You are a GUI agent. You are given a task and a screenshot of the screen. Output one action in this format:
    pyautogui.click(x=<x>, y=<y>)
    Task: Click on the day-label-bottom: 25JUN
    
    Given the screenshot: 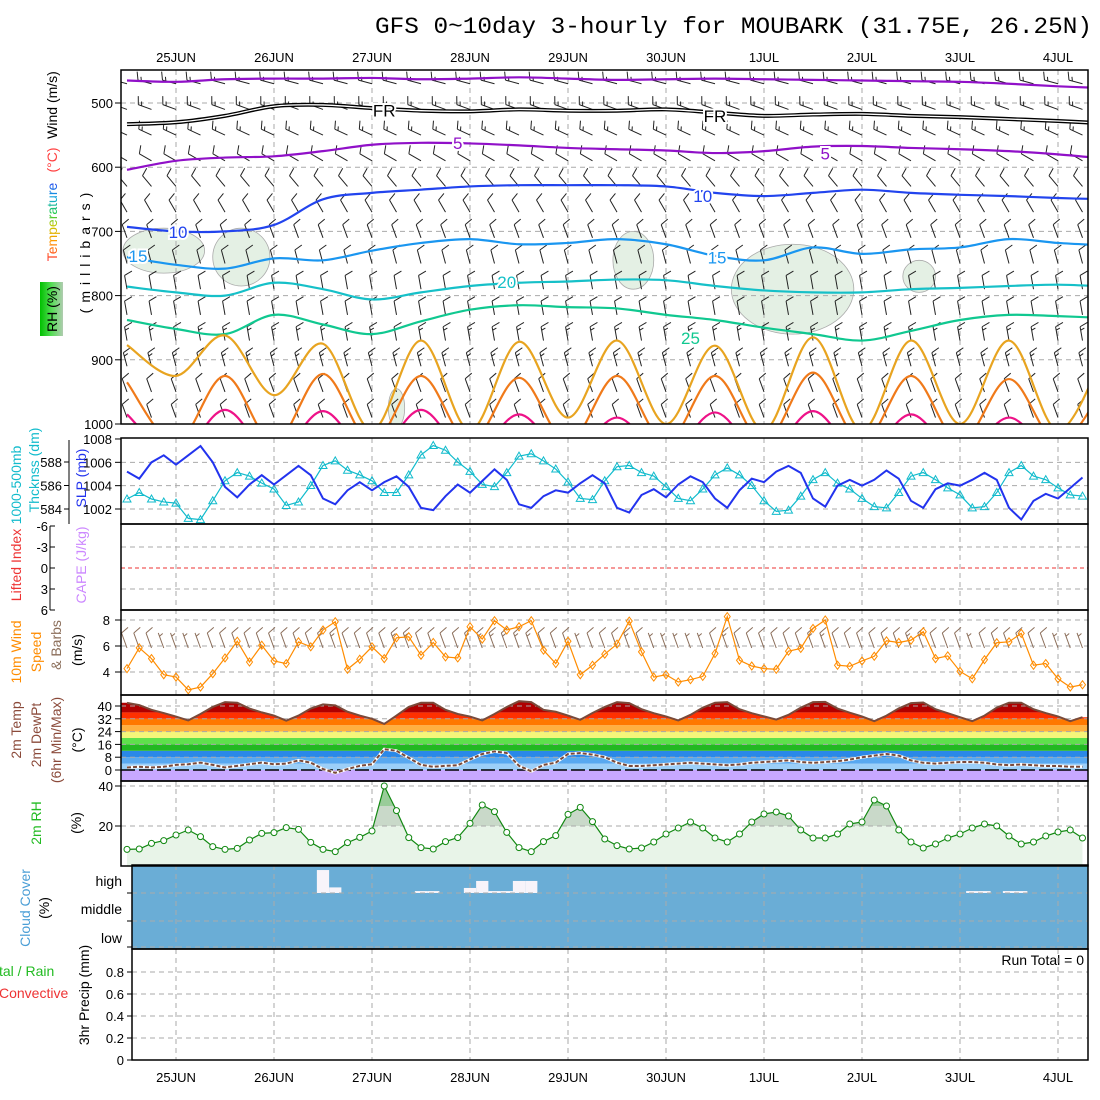 What is the action you would take?
    pyautogui.click(x=176, y=1077)
    